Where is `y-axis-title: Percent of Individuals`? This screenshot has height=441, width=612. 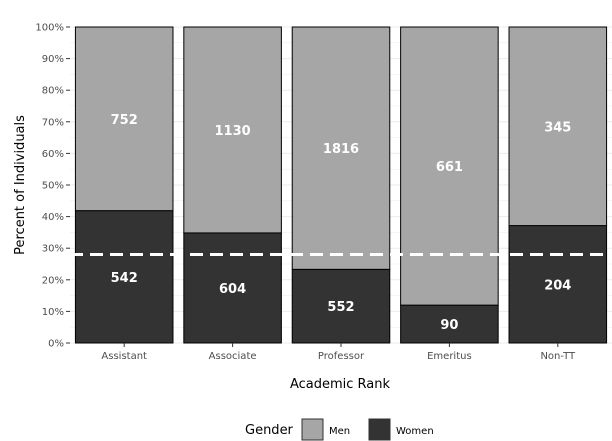
y-axis-title: Percent of Individuals is located at coordinates (20, 185).